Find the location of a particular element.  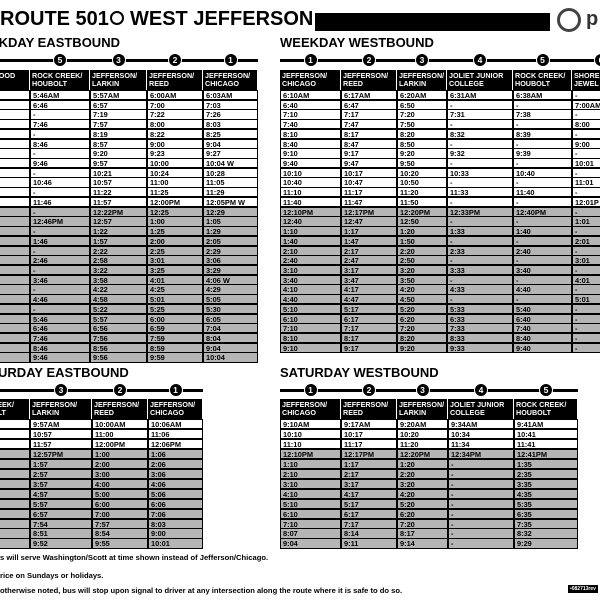

am-time-cell: 9:00 is located at coordinates (175, 143).